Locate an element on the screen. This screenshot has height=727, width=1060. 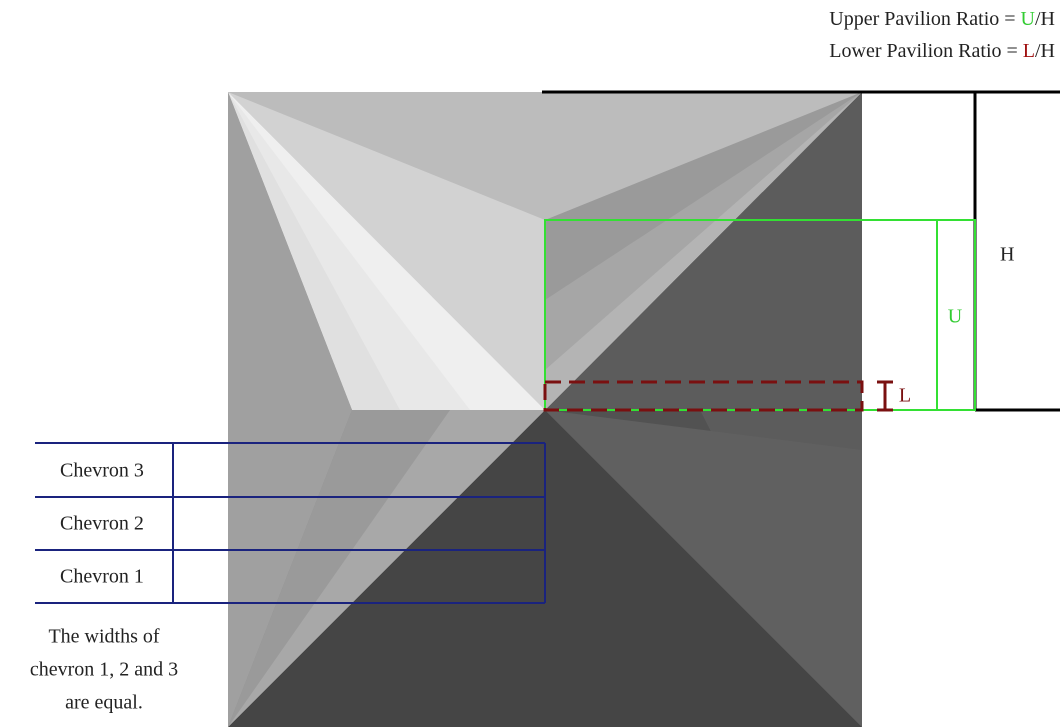
upper-ratio: Upper Pavilion Ratio = U/H is located at coordinates (942, 19).